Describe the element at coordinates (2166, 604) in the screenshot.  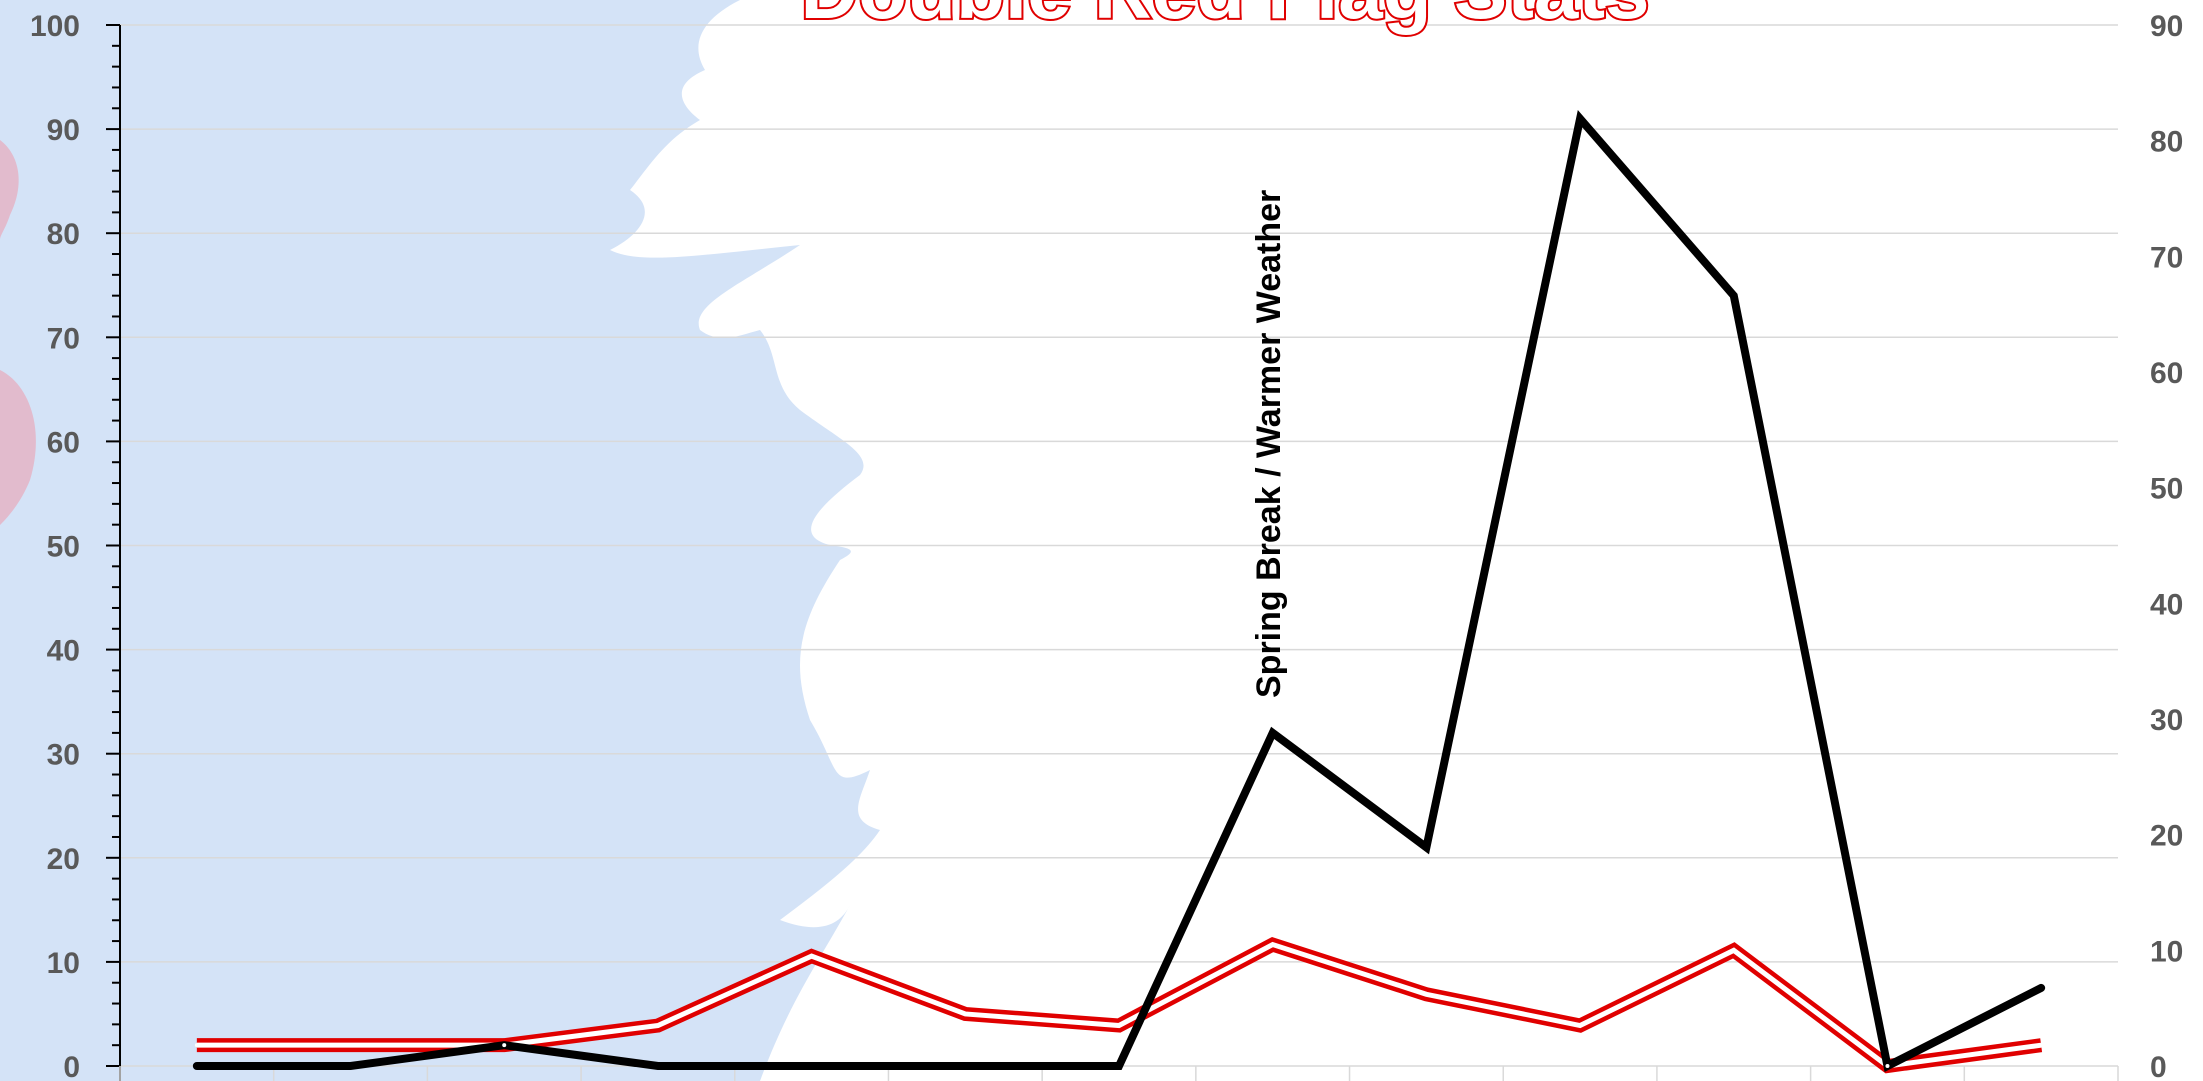
I see `right-tick-label: 40` at that location.